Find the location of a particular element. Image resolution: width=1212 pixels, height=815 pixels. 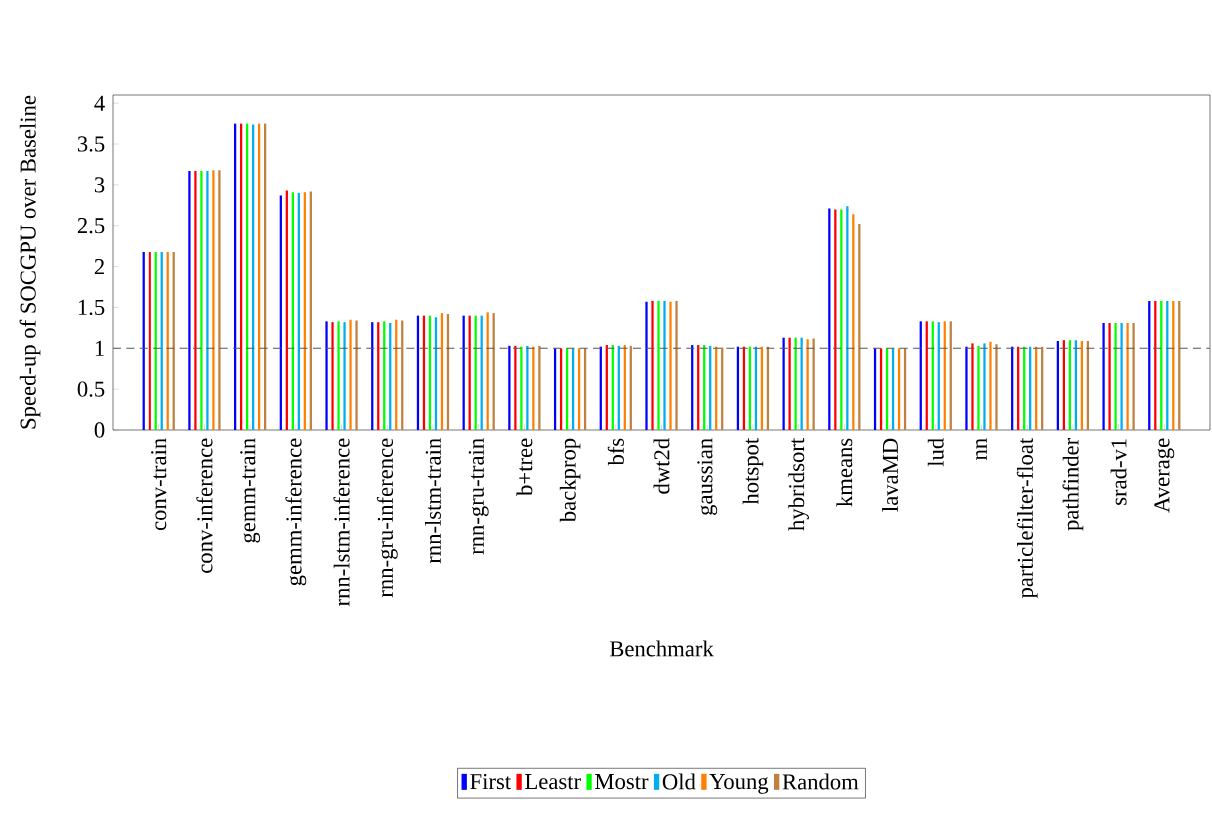

y-axis-title: Speed-up of SOCGPU over Baseline is located at coordinates (30, 262).